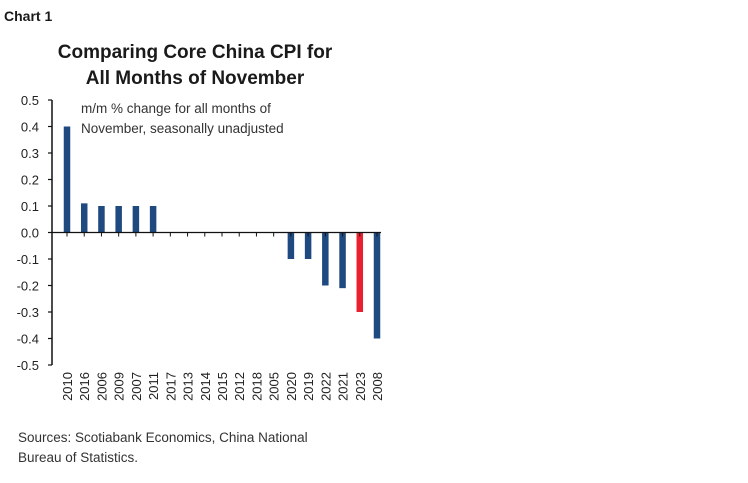 This screenshot has width=748, height=483. Describe the element at coordinates (153, 386) in the screenshot. I see `x-tick-label: 2011` at that location.